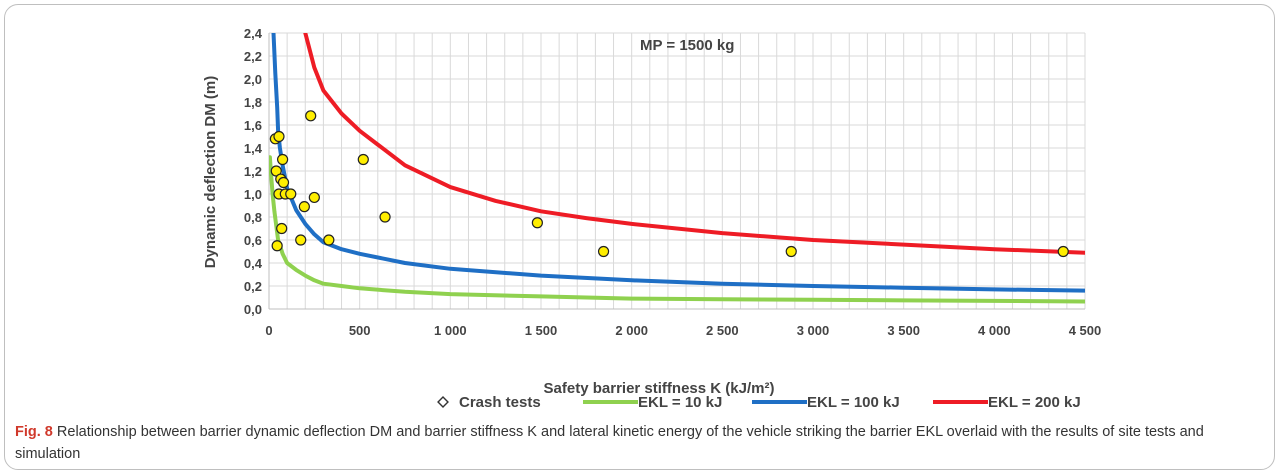  Describe the element at coordinates (500, 402) in the screenshot. I see `legend-label: Crash tests` at that location.